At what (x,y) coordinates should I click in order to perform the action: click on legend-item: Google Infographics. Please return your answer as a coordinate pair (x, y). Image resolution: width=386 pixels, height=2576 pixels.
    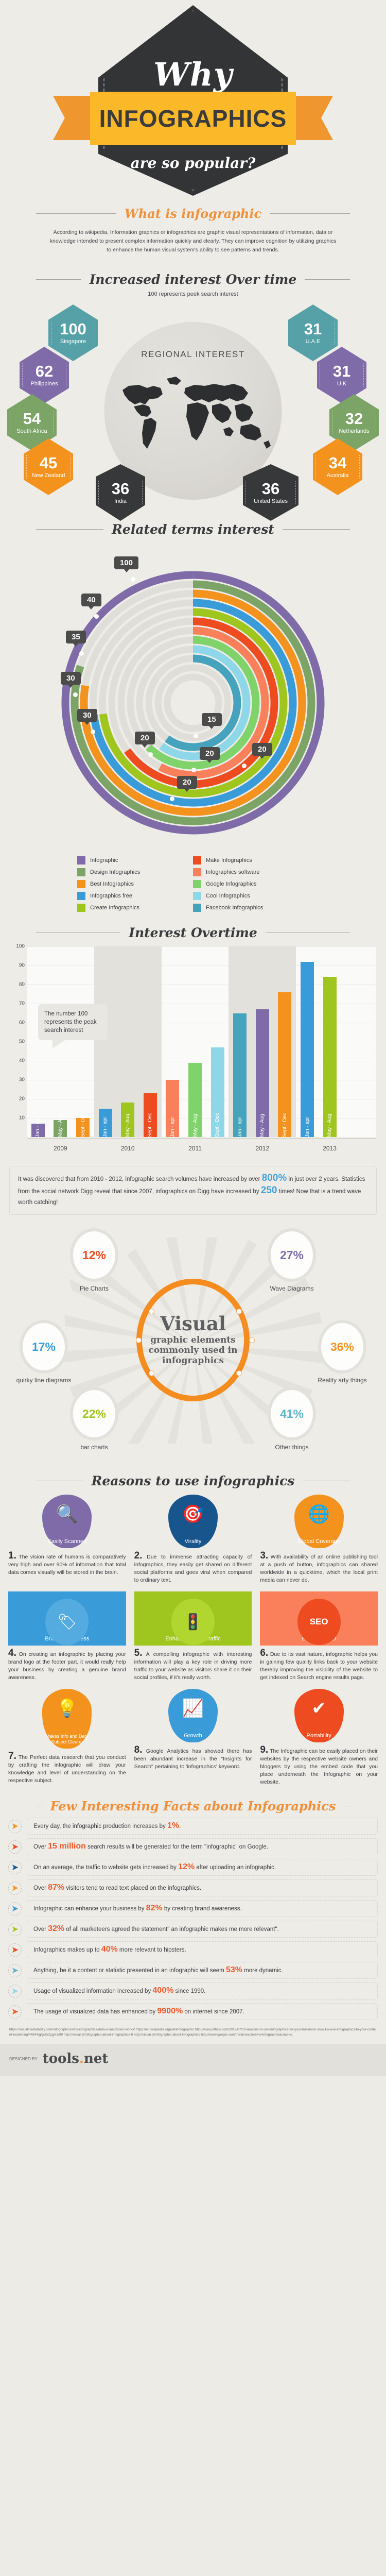
    Looking at the image, I should click on (251, 884).